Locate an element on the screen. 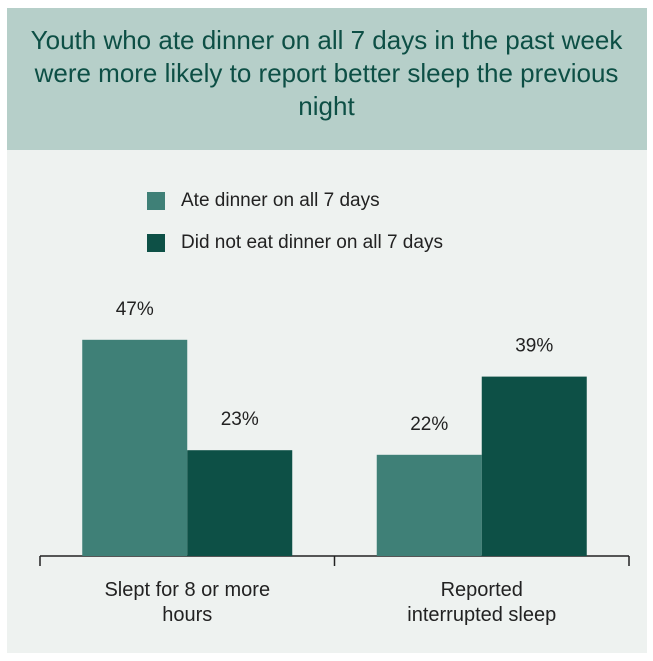 The image size is (653, 661). value-label: 23% is located at coordinates (240, 419).